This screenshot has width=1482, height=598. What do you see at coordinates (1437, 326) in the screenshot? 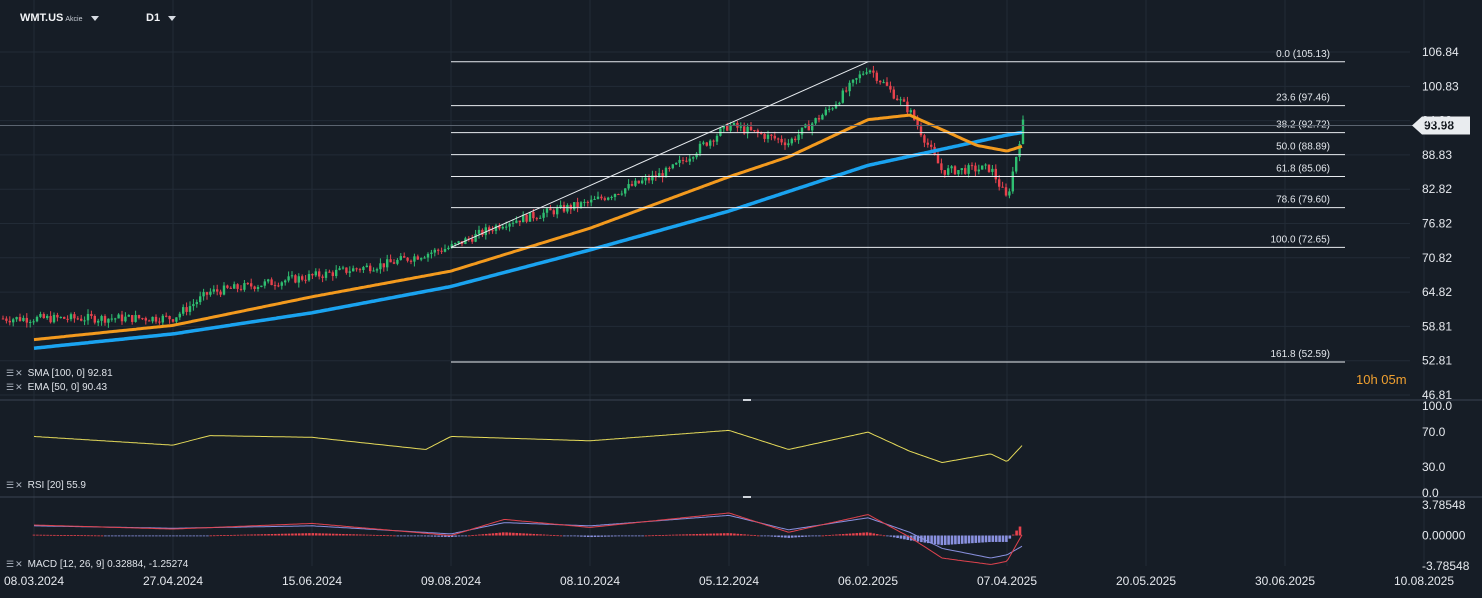
I see `price-tick-label: 58.81` at bounding box center [1437, 326].